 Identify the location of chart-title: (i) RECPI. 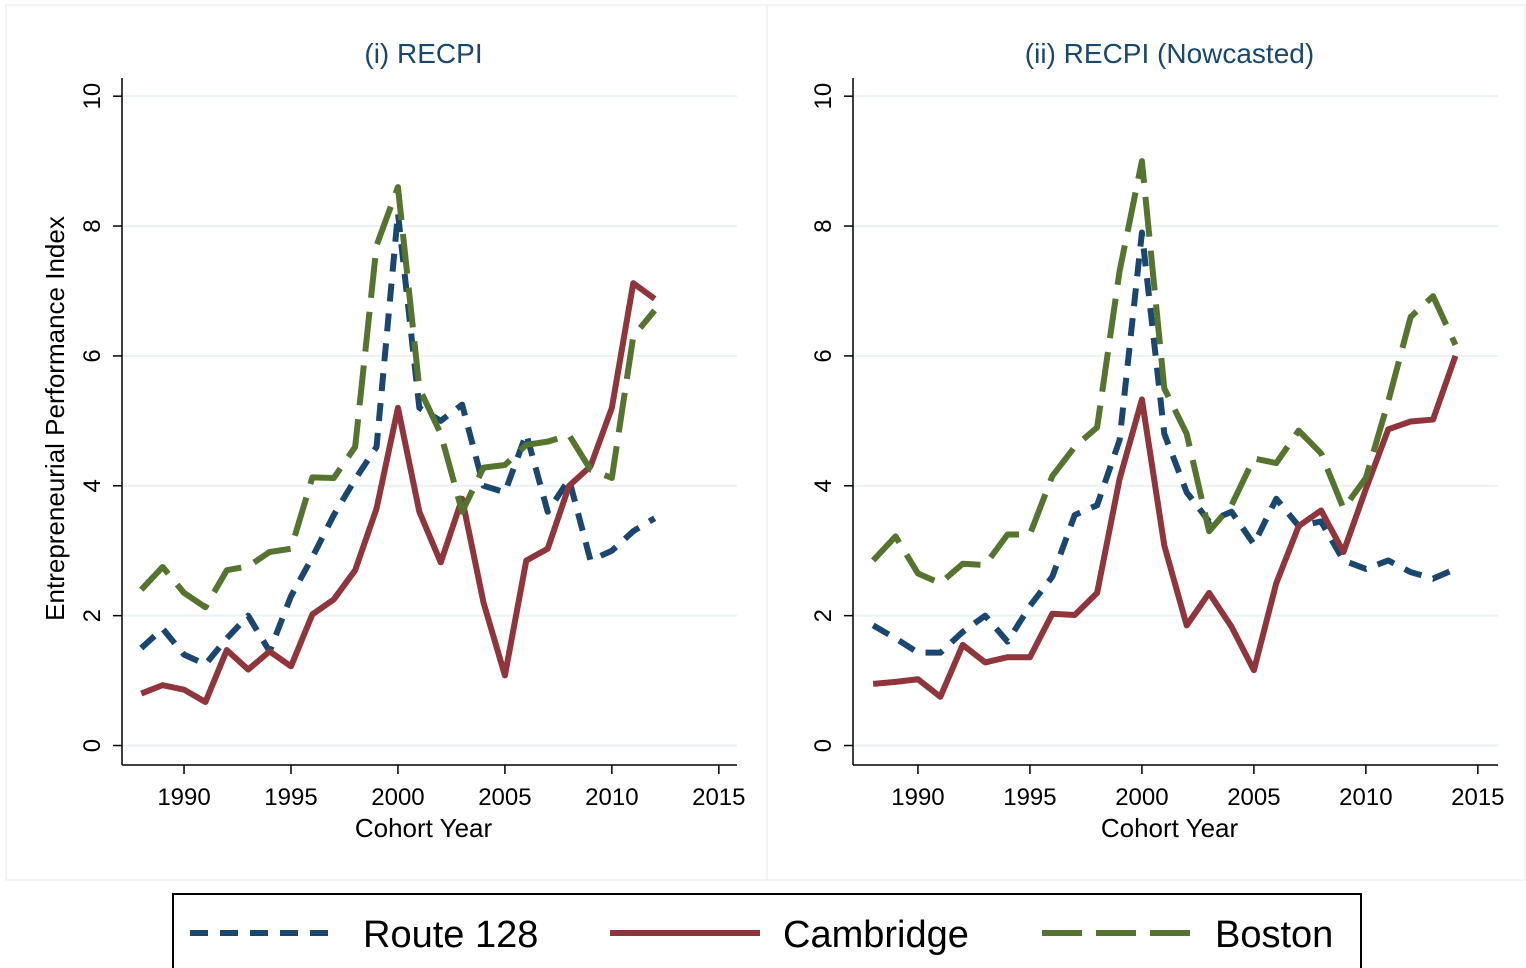
(423, 53).